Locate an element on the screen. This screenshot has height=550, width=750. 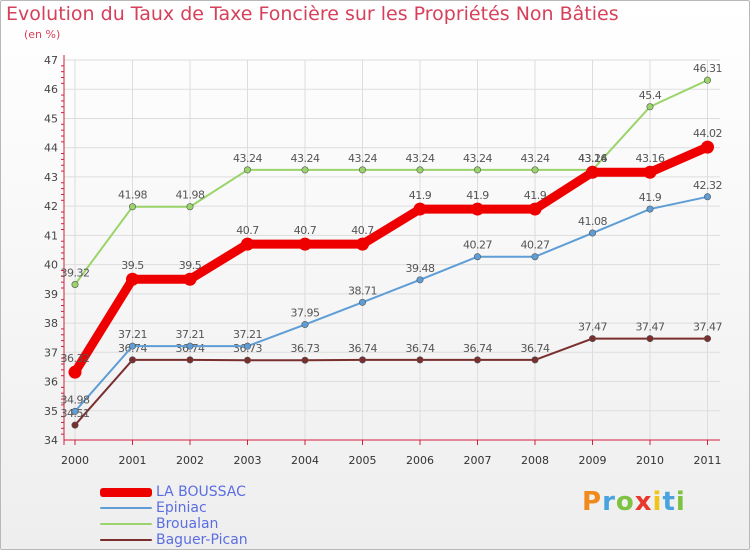
legend-label-epiniac: Epiniac is located at coordinates (181, 508).